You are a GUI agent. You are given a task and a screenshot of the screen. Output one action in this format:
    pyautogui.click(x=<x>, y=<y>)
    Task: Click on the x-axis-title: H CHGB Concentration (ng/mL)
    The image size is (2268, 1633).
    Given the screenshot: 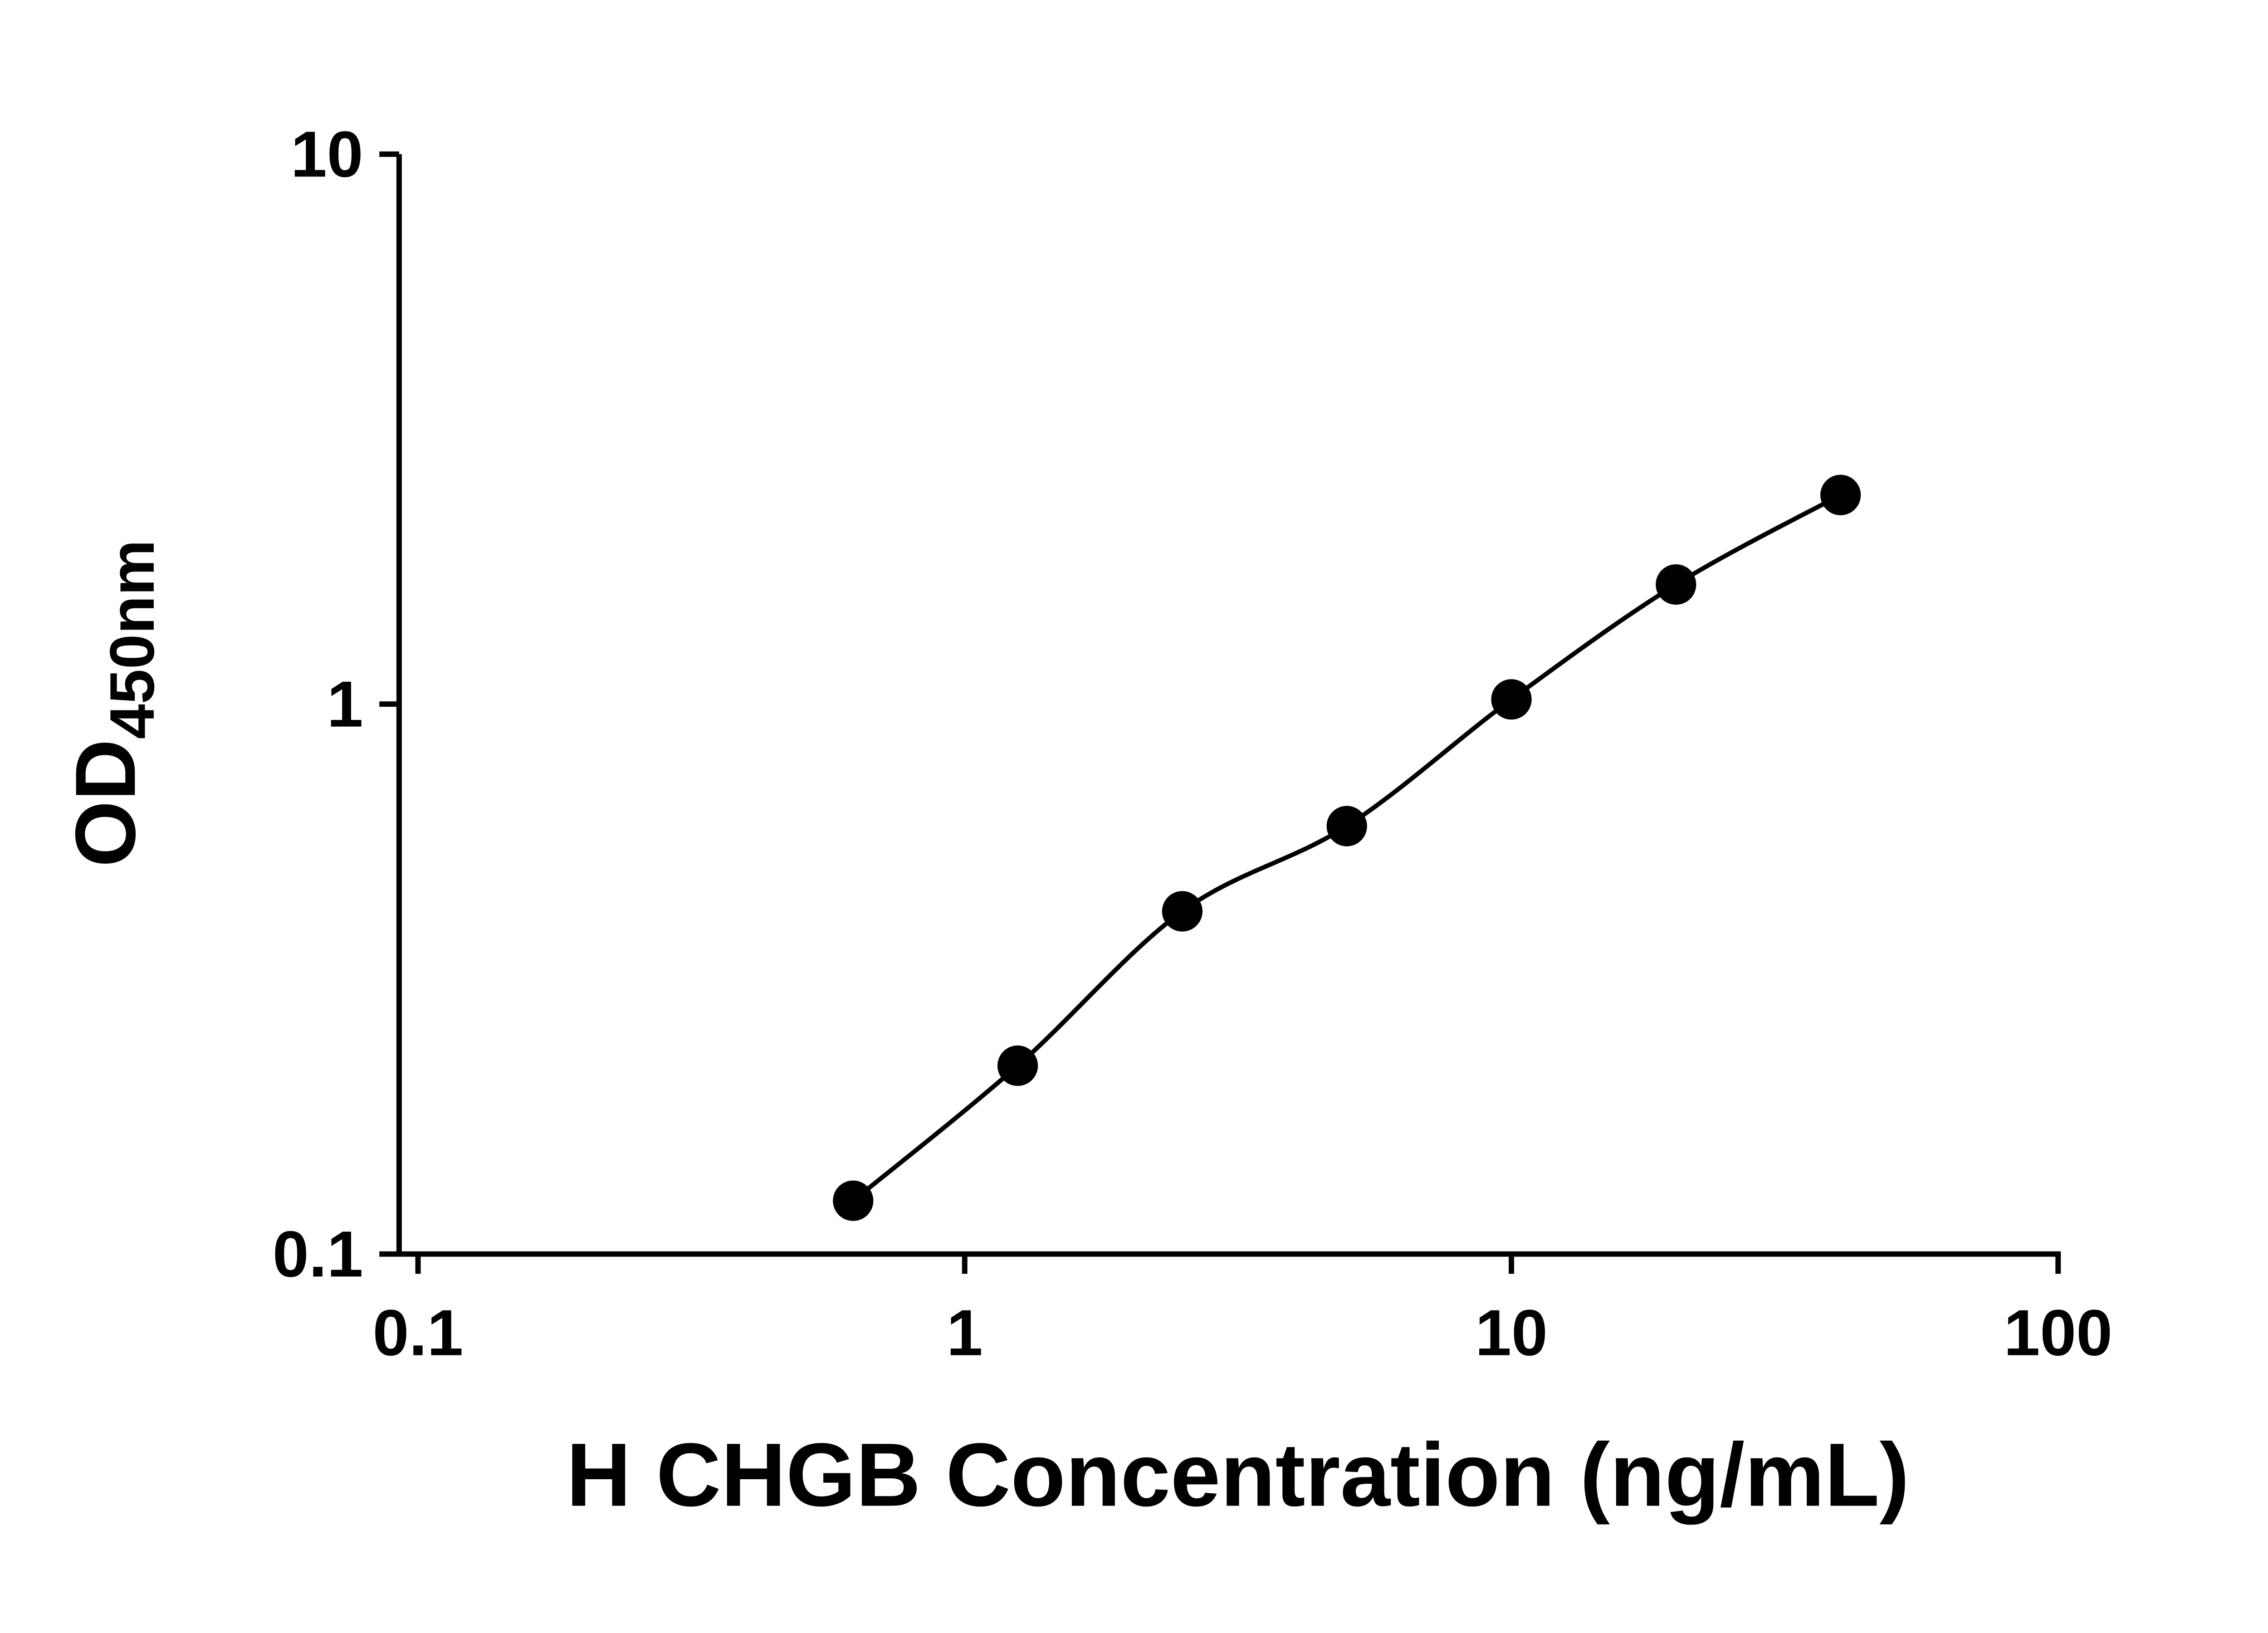 What is the action you would take?
    pyautogui.click(x=1237, y=1474)
    